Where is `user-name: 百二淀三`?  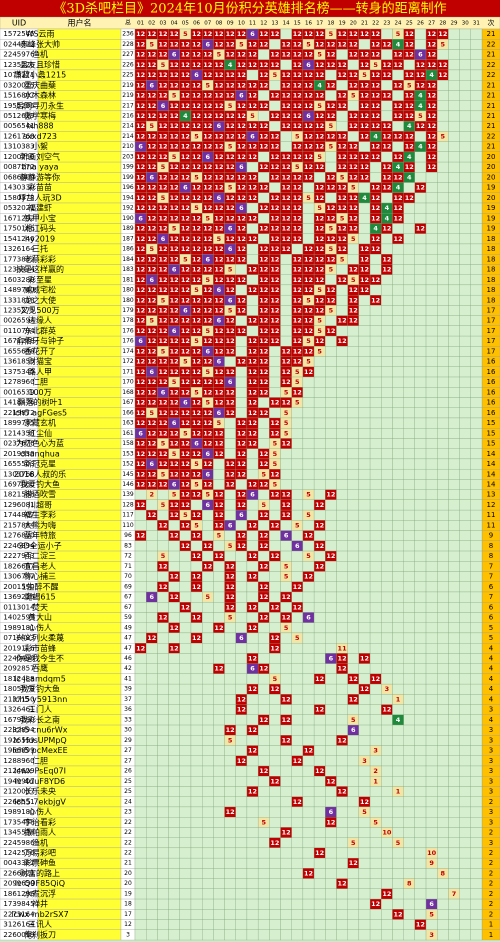 user-name: 百二淀三 is located at coordinates (40, 556).